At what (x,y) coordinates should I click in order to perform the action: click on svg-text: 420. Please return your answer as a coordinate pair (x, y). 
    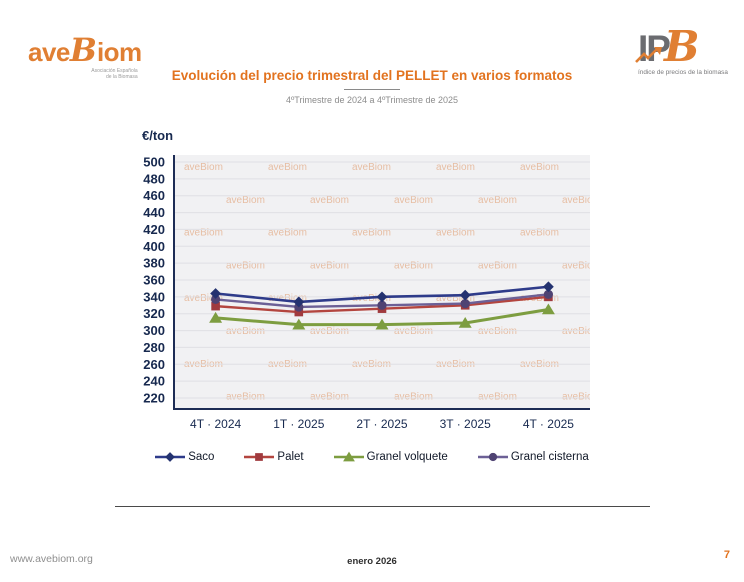
    Looking at the image, I should click on (154, 229).